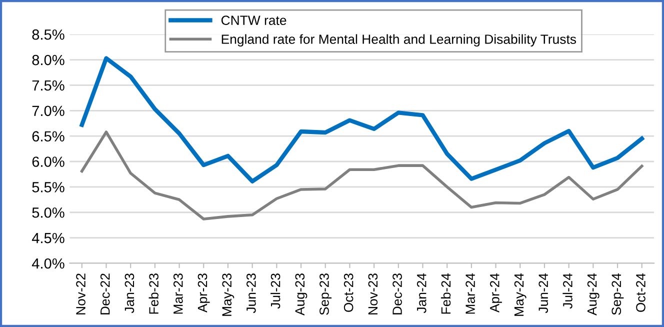 The image size is (664, 327). I want to click on x-tick-label: Jun-24, so click(543, 293).